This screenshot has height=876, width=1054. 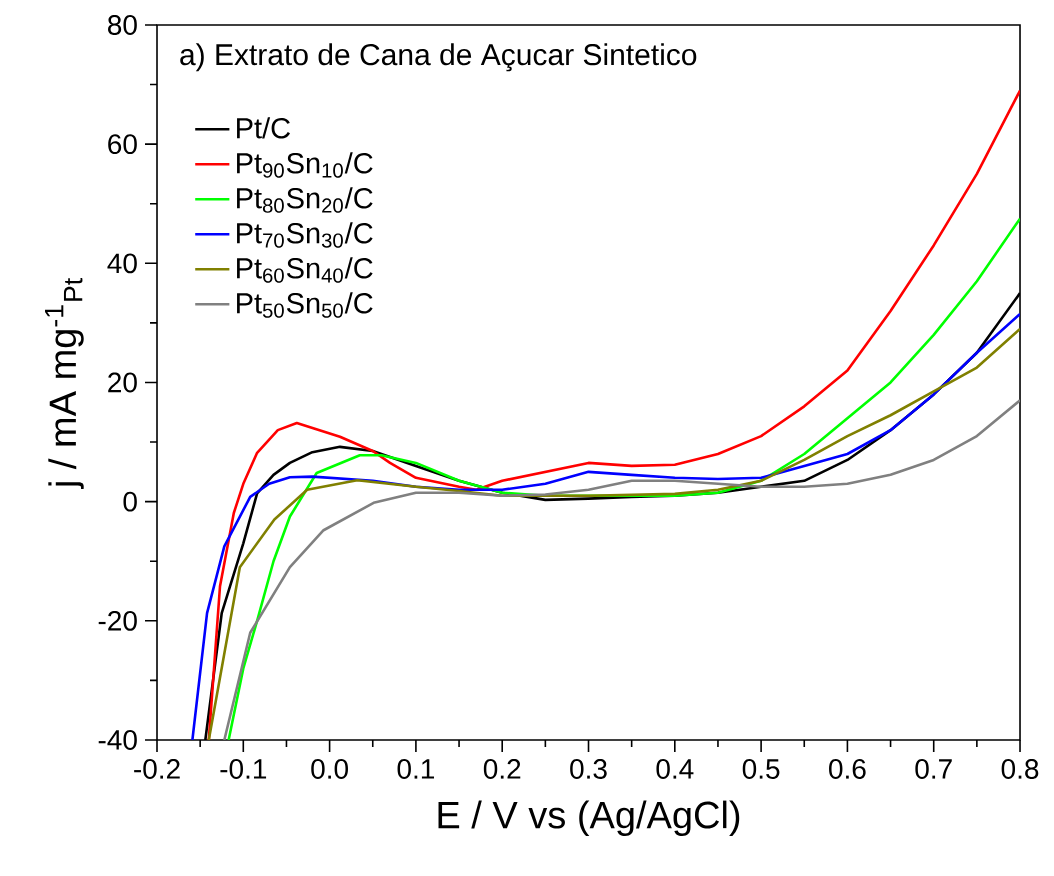 I want to click on x-axis-title: E / V vs (Ag/AgCl), so click(x=589, y=818).